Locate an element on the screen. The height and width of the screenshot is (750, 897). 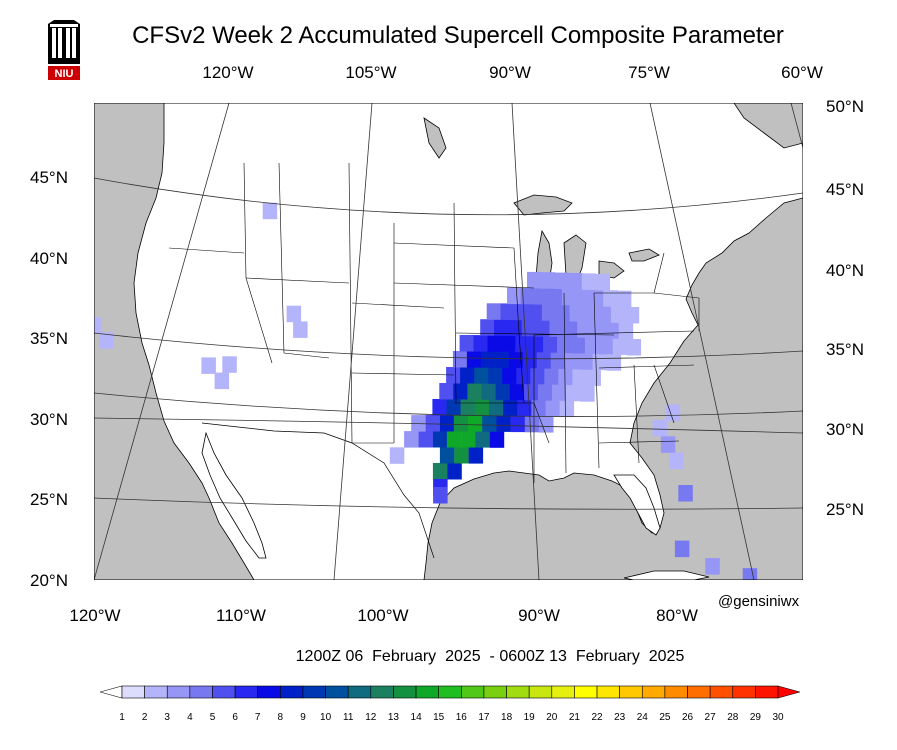
colorbar-label: 2 is located at coordinates (145, 717).